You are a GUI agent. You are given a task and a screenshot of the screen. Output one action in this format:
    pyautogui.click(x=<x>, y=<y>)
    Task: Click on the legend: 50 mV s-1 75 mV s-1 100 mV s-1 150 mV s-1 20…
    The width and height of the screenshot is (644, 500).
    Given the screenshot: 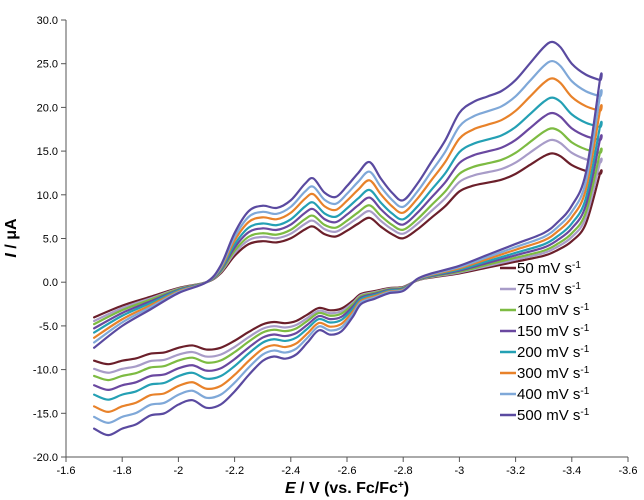 What is the action you would take?
    pyautogui.click(x=545, y=342)
    